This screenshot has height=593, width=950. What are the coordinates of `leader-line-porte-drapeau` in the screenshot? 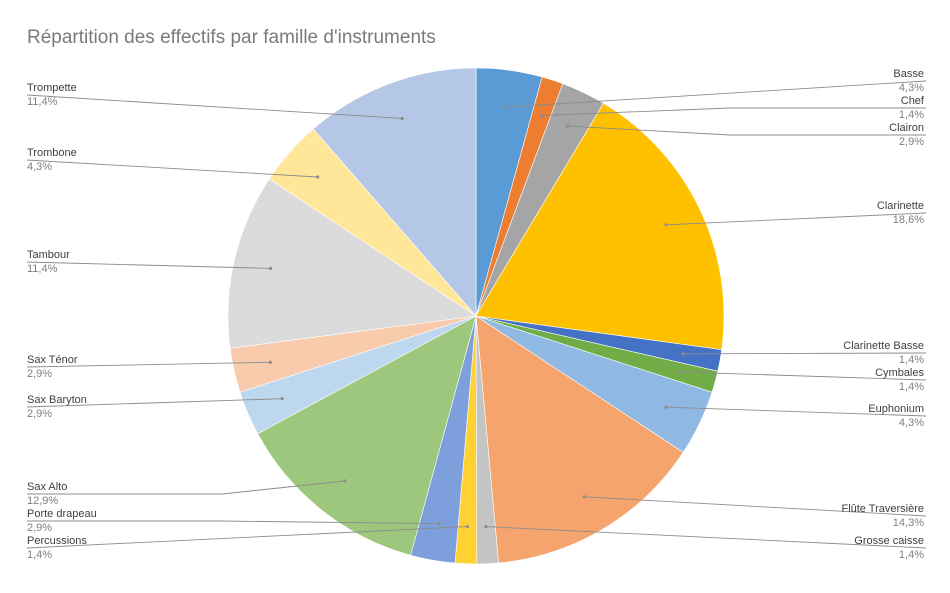 It's located at (233, 522).